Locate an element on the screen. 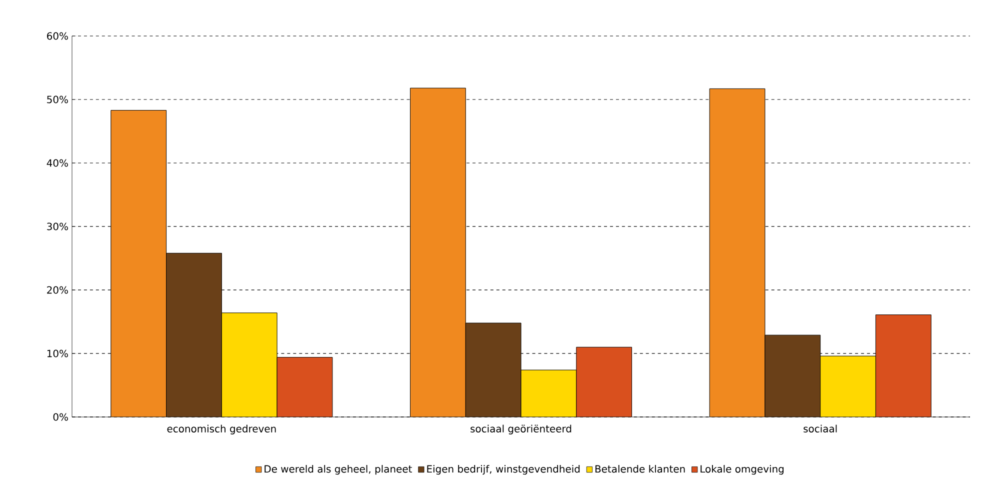  legend-label: Eigen bedrijf, winstgevendheid is located at coordinates (503, 469).